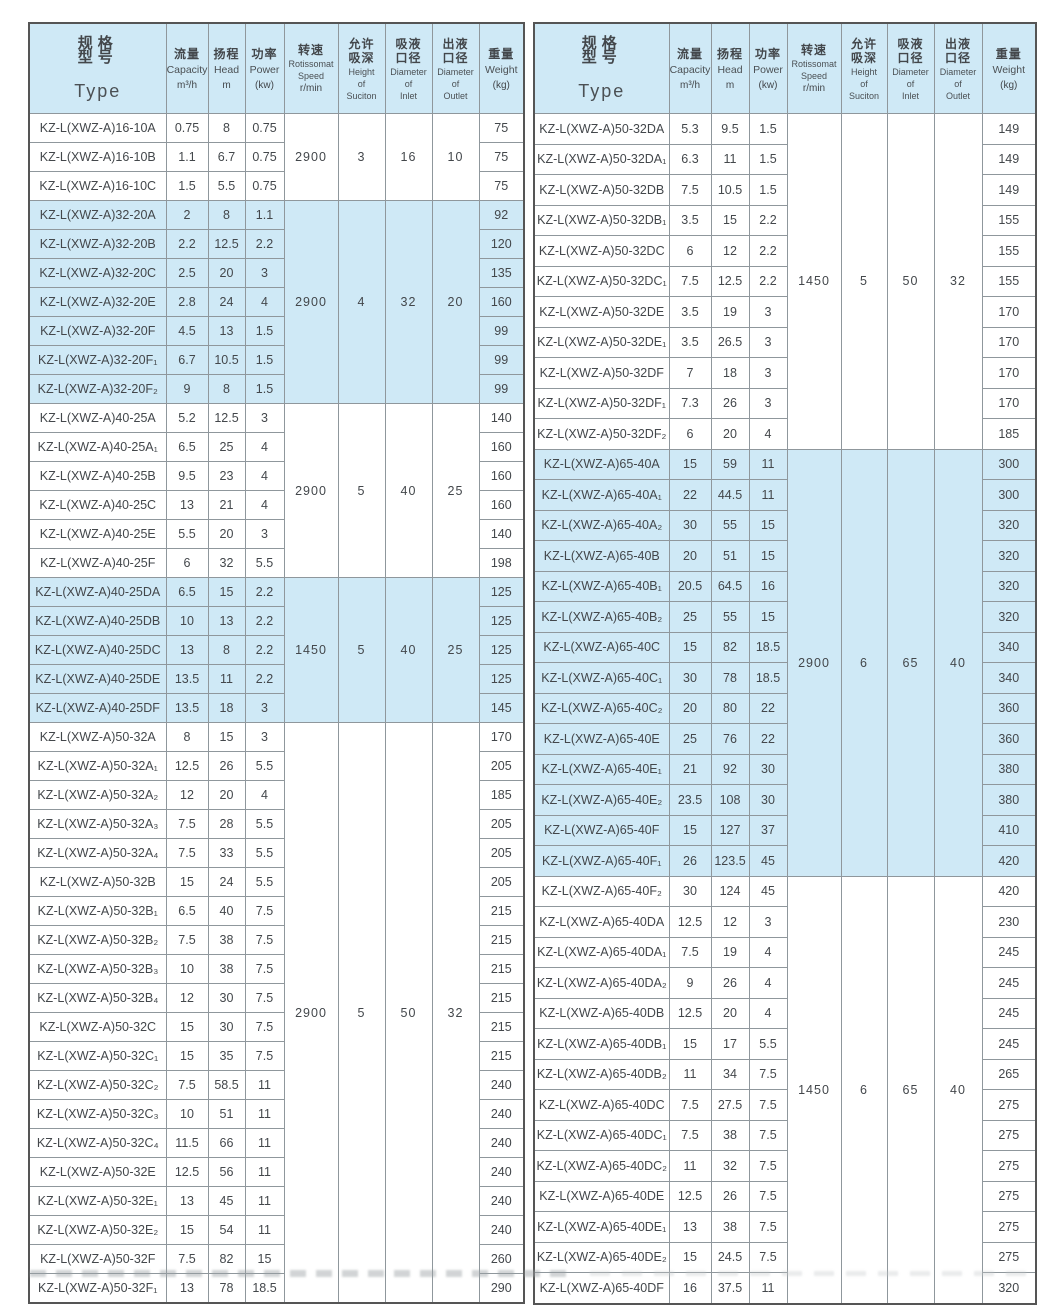 The height and width of the screenshot is (1305, 1060). I want to click on capacity-cell: 6.5, so click(187, 592).